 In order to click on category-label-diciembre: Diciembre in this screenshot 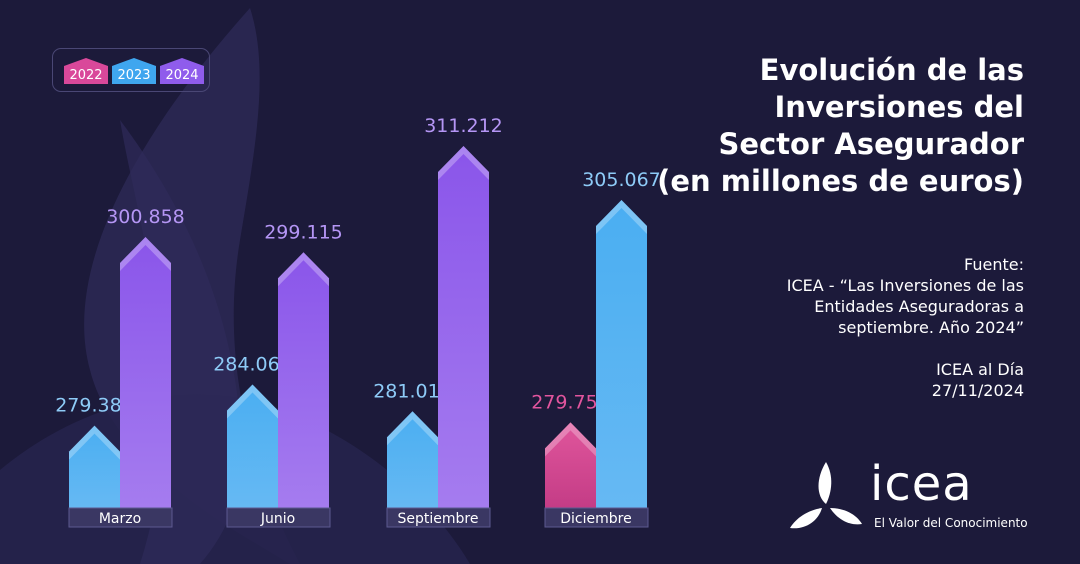, I will do `click(595, 519)`.